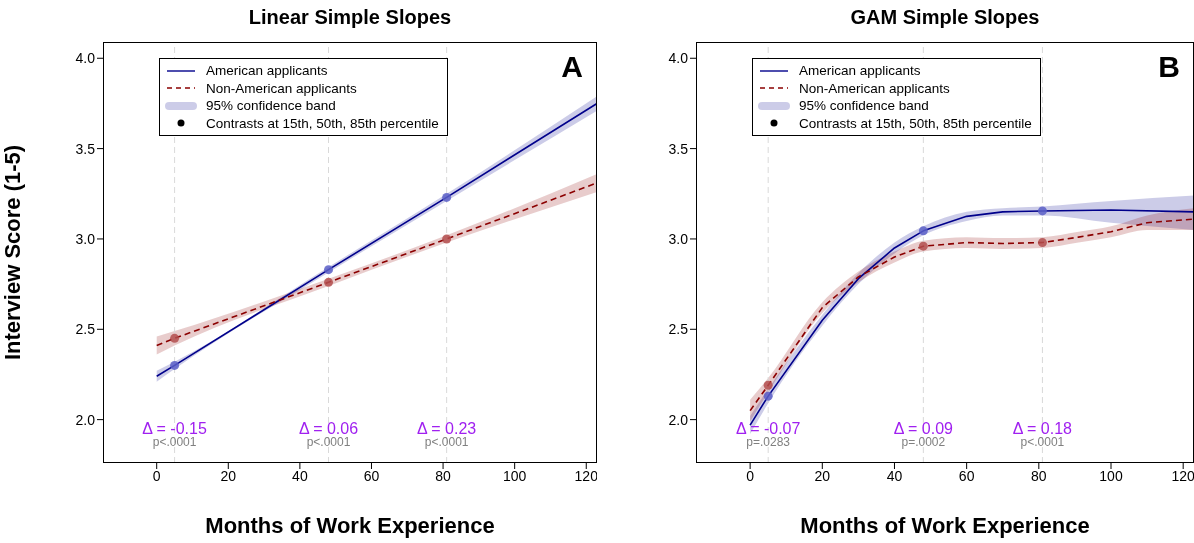  Describe the element at coordinates (572, 67) in the screenshot. I see `annotation: A` at that location.